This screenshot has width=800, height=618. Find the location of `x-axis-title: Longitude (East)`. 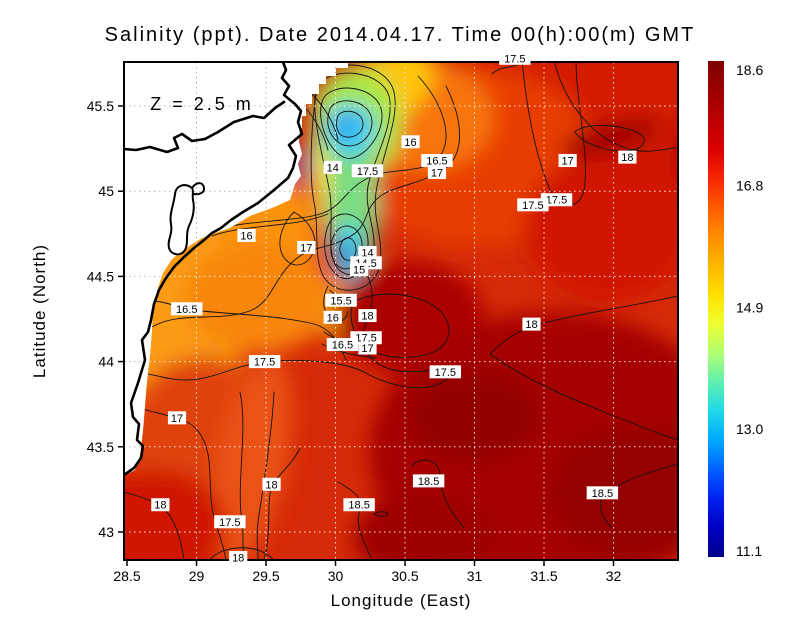

x-axis-title: Longitude (East) is located at coordinates (401, 600).